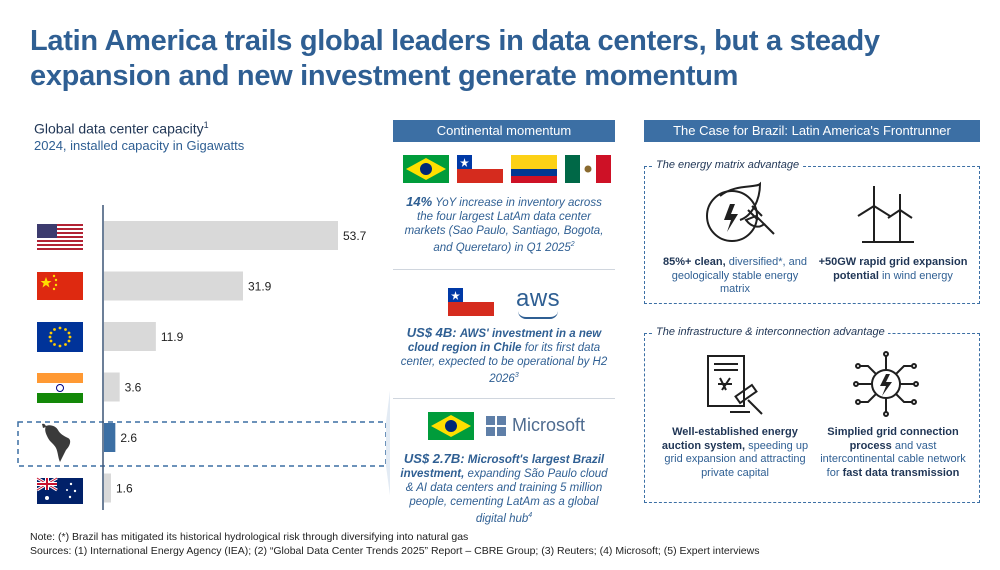 This screenshot has width=1000, height=570. Describe the element at coordinates (56, 442) in the screenshot. I see `latin-america-map-icon` at that location.